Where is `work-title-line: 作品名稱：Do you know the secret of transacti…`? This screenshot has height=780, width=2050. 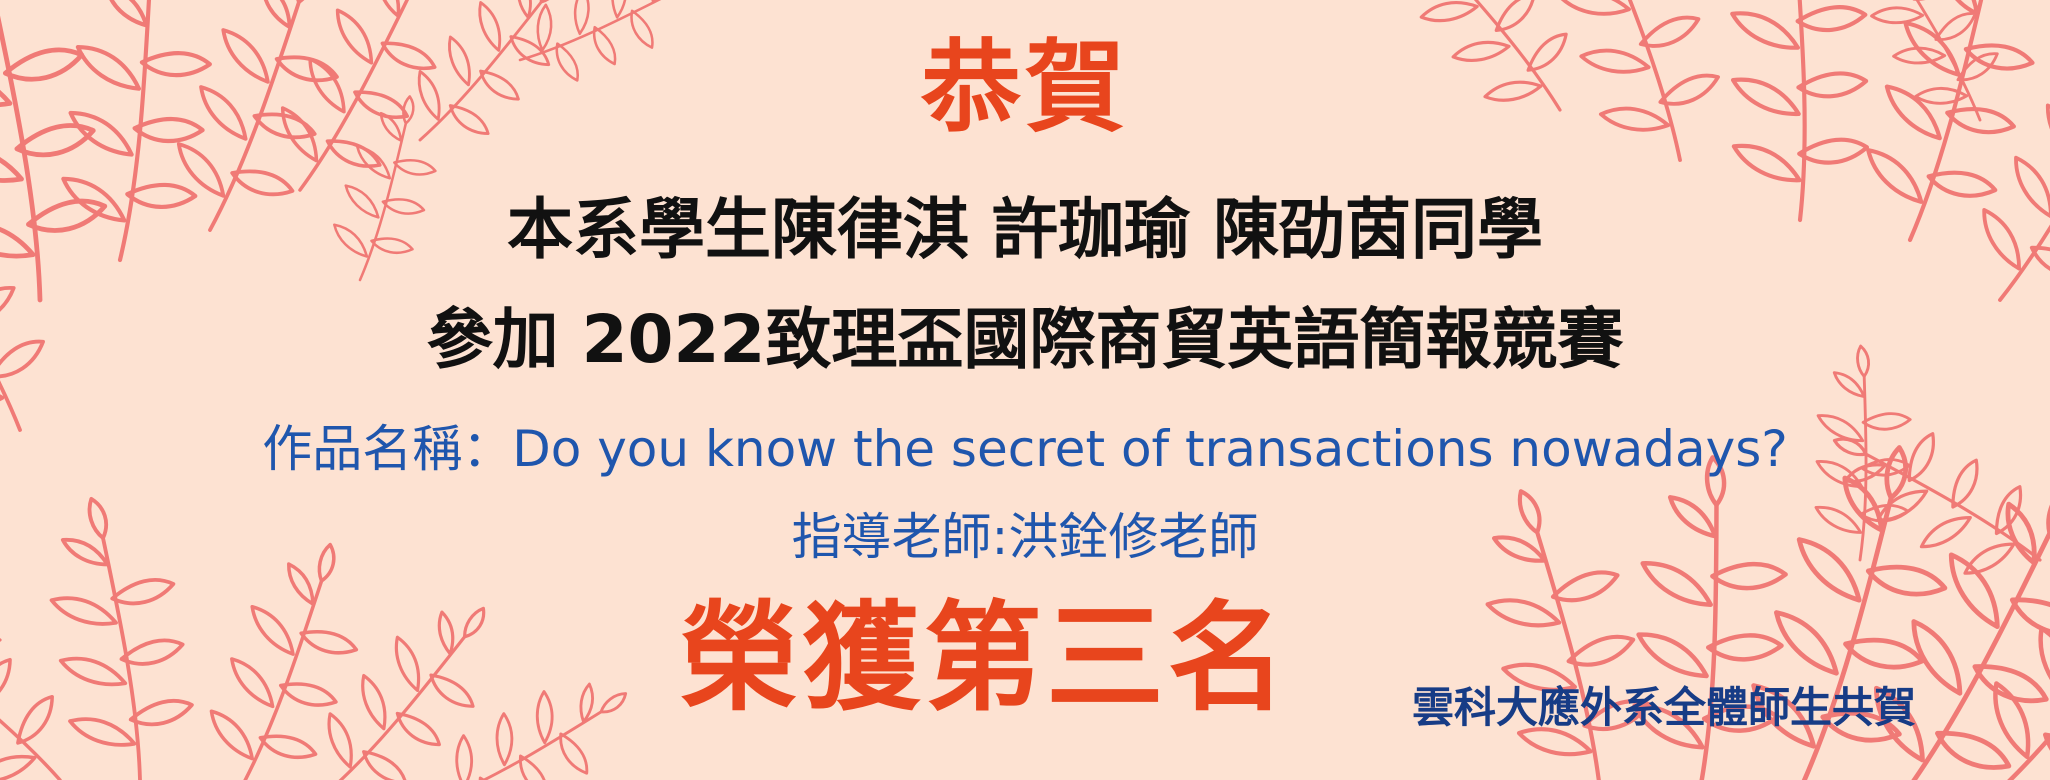 work-title-line: 作品名稱：Do you know the secret of transacti… is located at coordinates (1025, 449).